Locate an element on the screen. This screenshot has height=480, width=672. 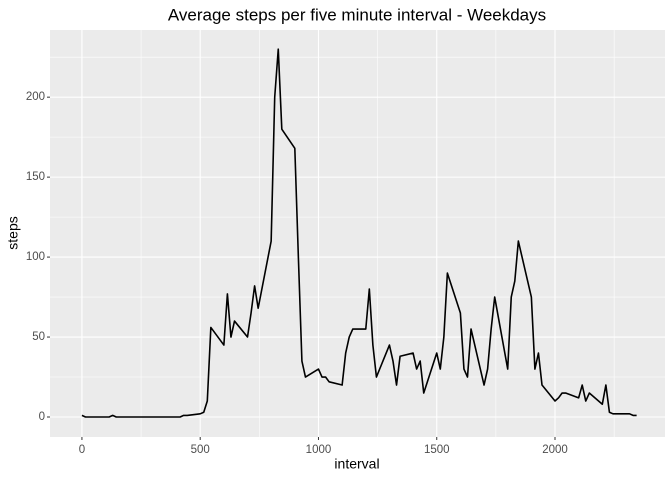
x-tick-label: 2000 is located at coordinates (555, 450).